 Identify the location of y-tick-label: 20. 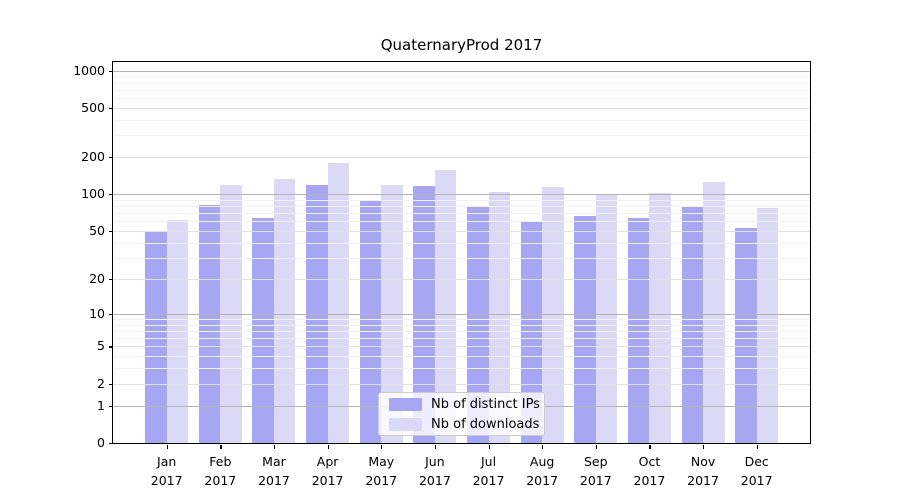
(97, 278).